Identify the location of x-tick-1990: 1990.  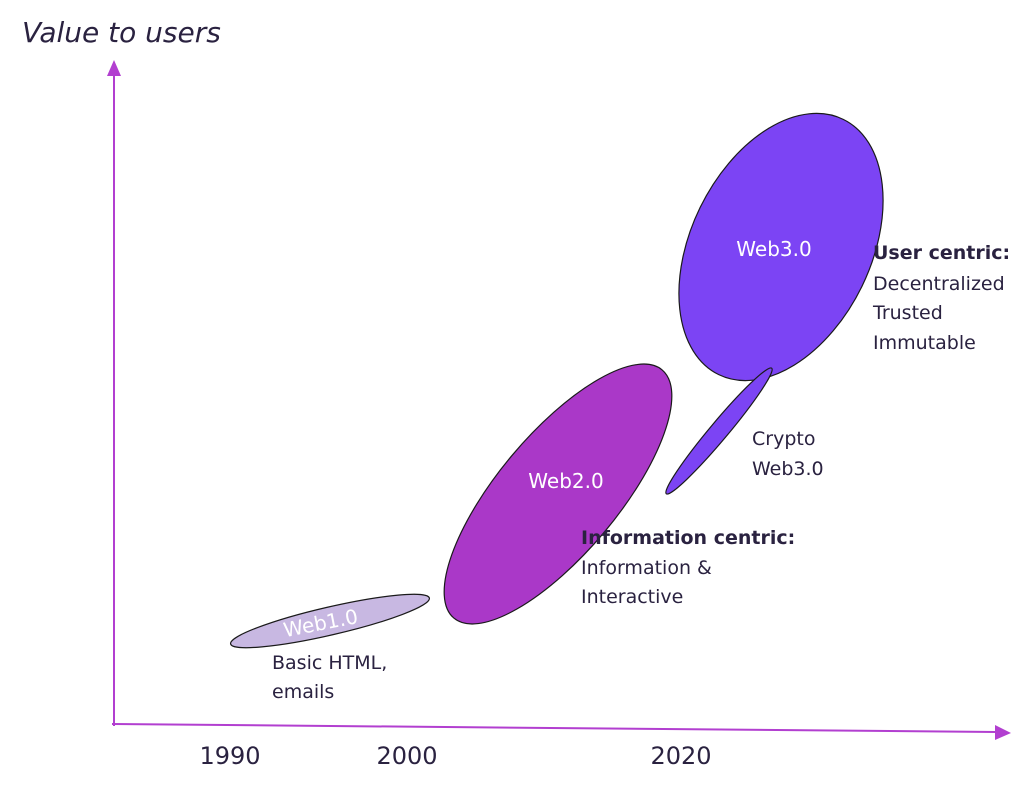
(229, 756).